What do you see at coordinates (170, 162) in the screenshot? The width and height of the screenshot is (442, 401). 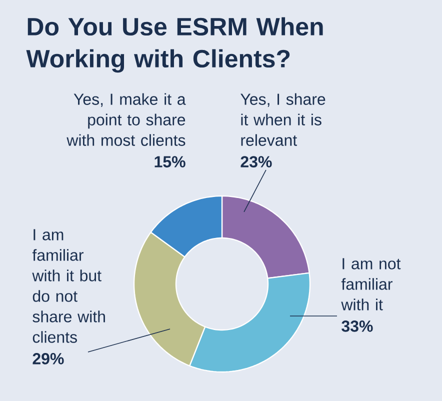 I see `data-label: 15%` at bounding box center [170, 162].